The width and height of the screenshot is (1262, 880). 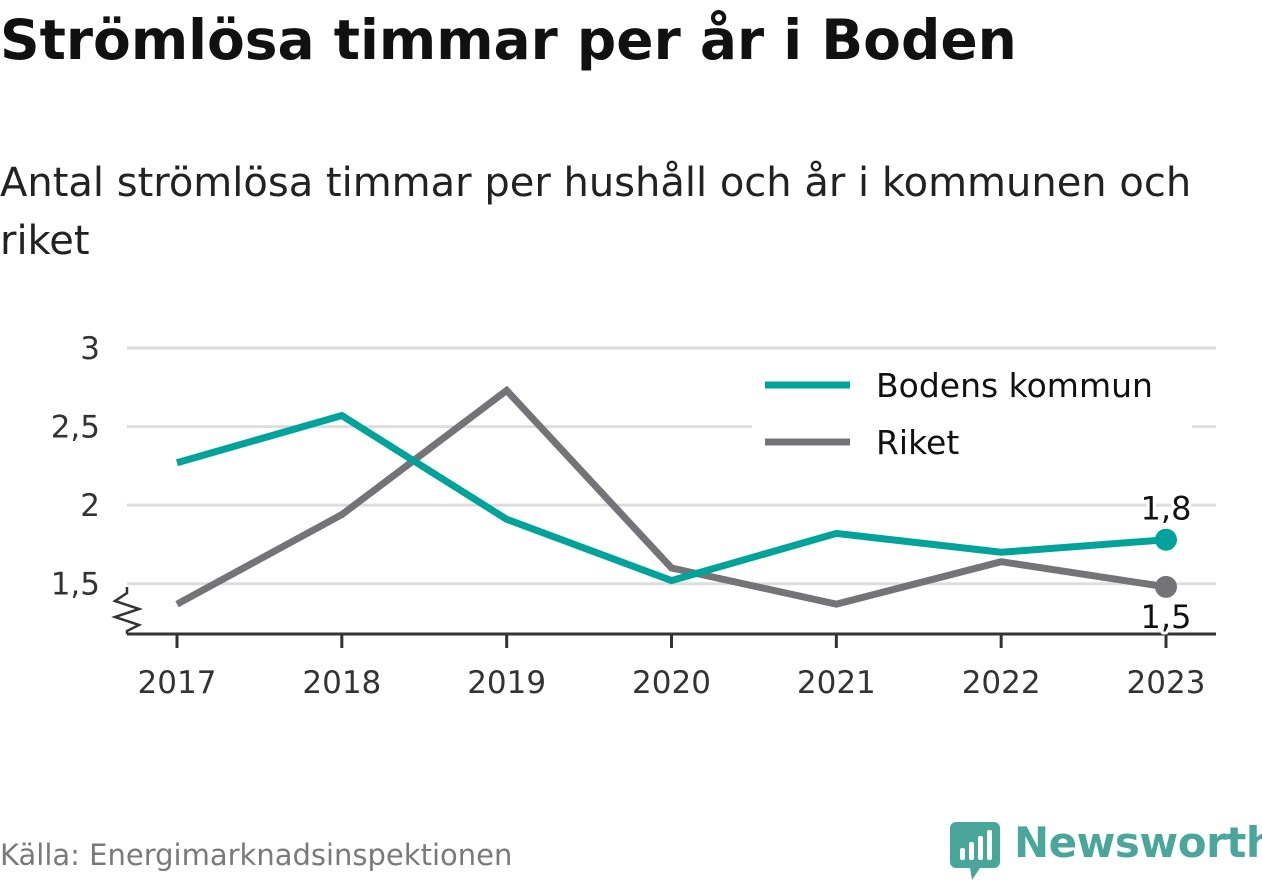 What do you see at coordinates (862, 442) in the screenshot?
I see `legend-item-riket: Riket` at bounding box center [862, 442].